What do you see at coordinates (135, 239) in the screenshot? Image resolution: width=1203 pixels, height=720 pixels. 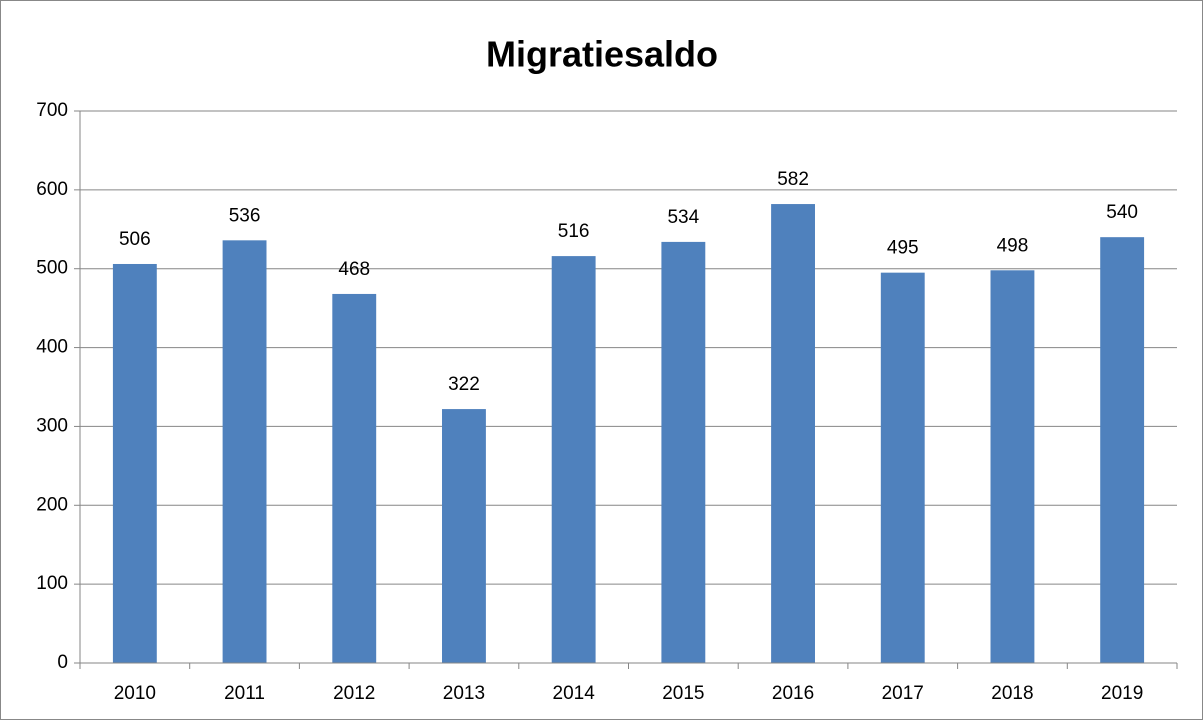 I see `data-label: 506` at bounding box center [135, 239].